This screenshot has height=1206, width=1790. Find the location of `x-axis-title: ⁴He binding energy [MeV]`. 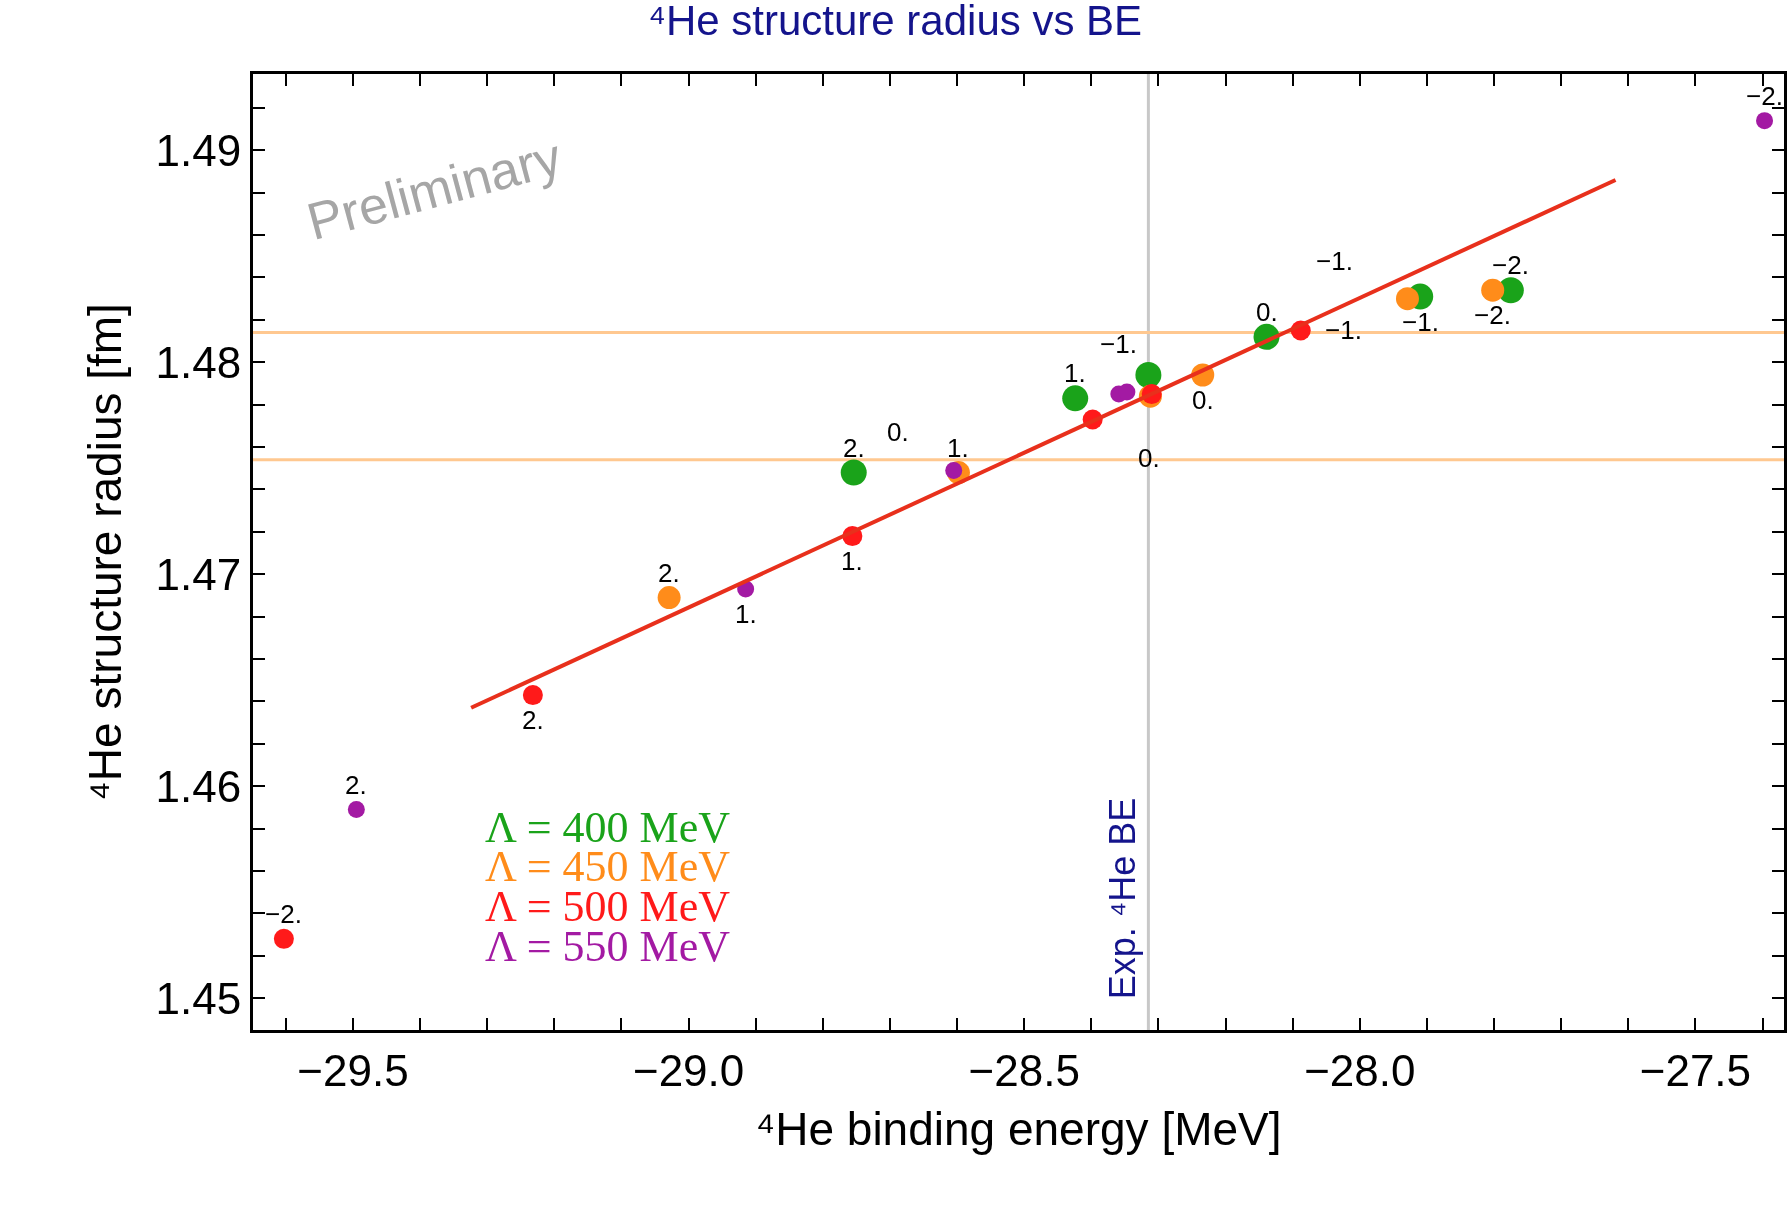

x-axis-title: ⁴He binding energy [MeV] is located at coordinates (1018, 1129).